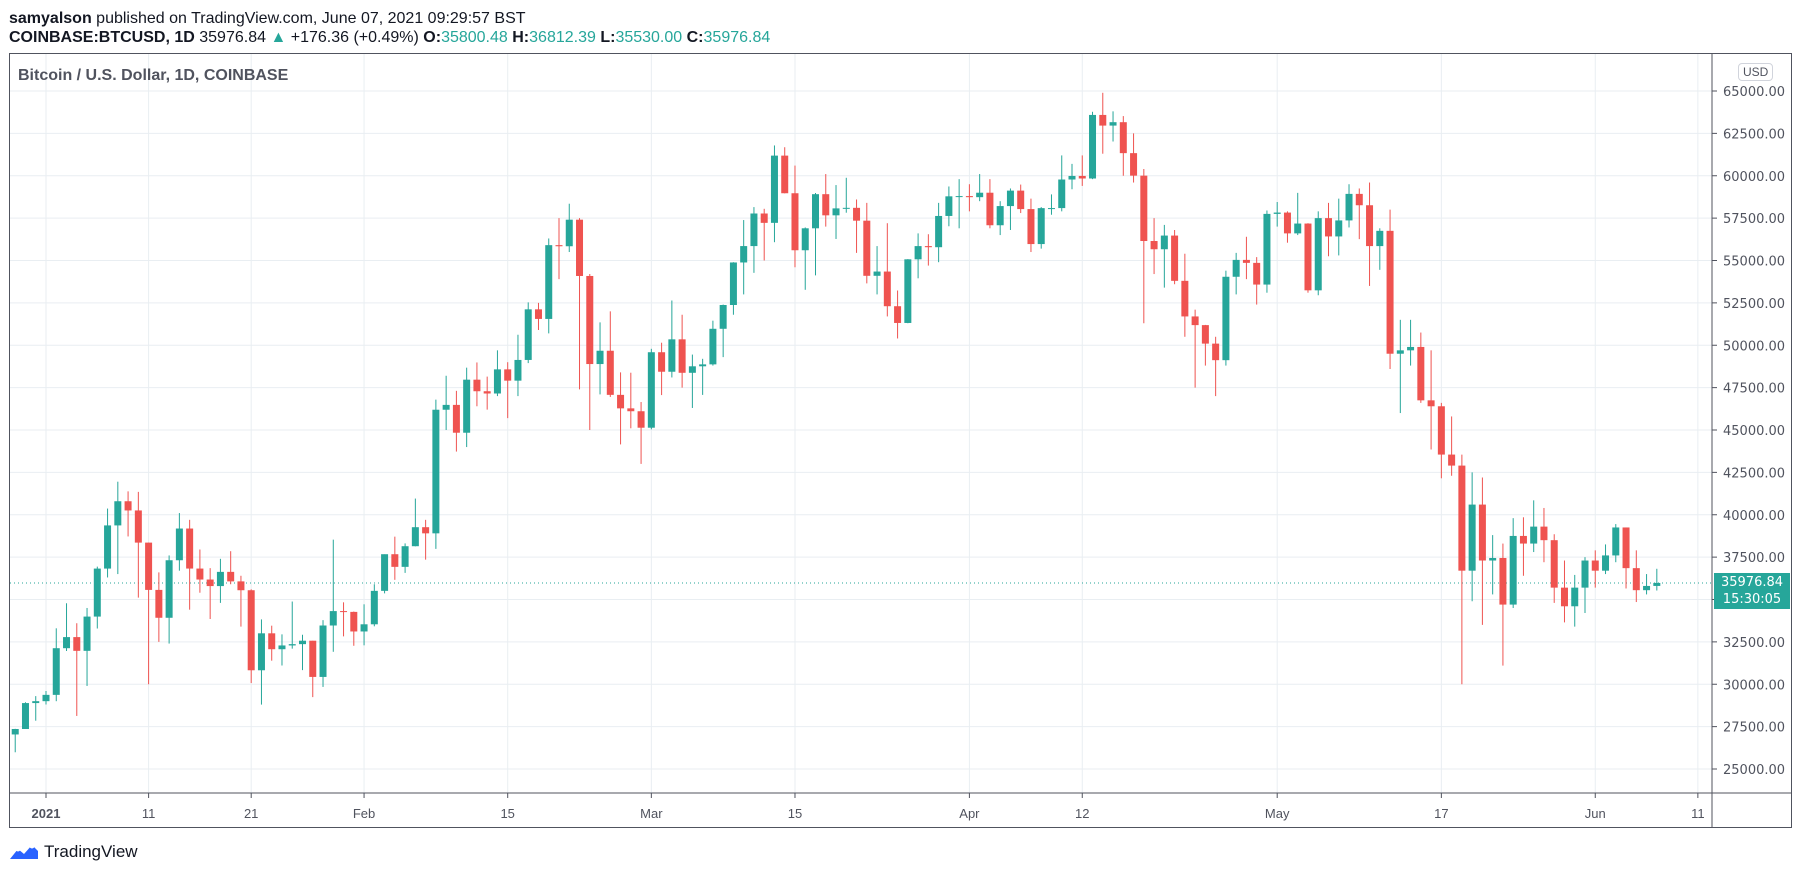 Image resolution: width=1805 pixels, height=876 pixels. I want to click on currency-badge: USD, so click(1756, 72).